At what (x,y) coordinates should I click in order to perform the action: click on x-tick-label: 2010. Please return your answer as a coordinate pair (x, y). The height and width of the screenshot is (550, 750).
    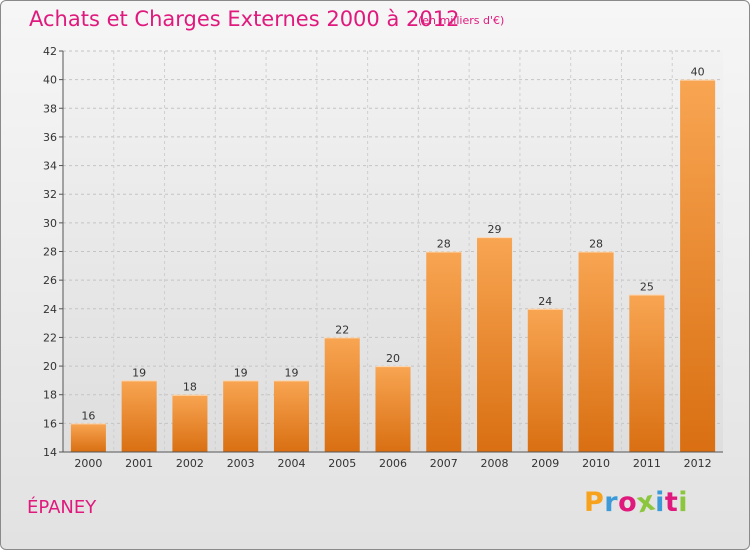
    Looking at the image, I should click on (596, 463).